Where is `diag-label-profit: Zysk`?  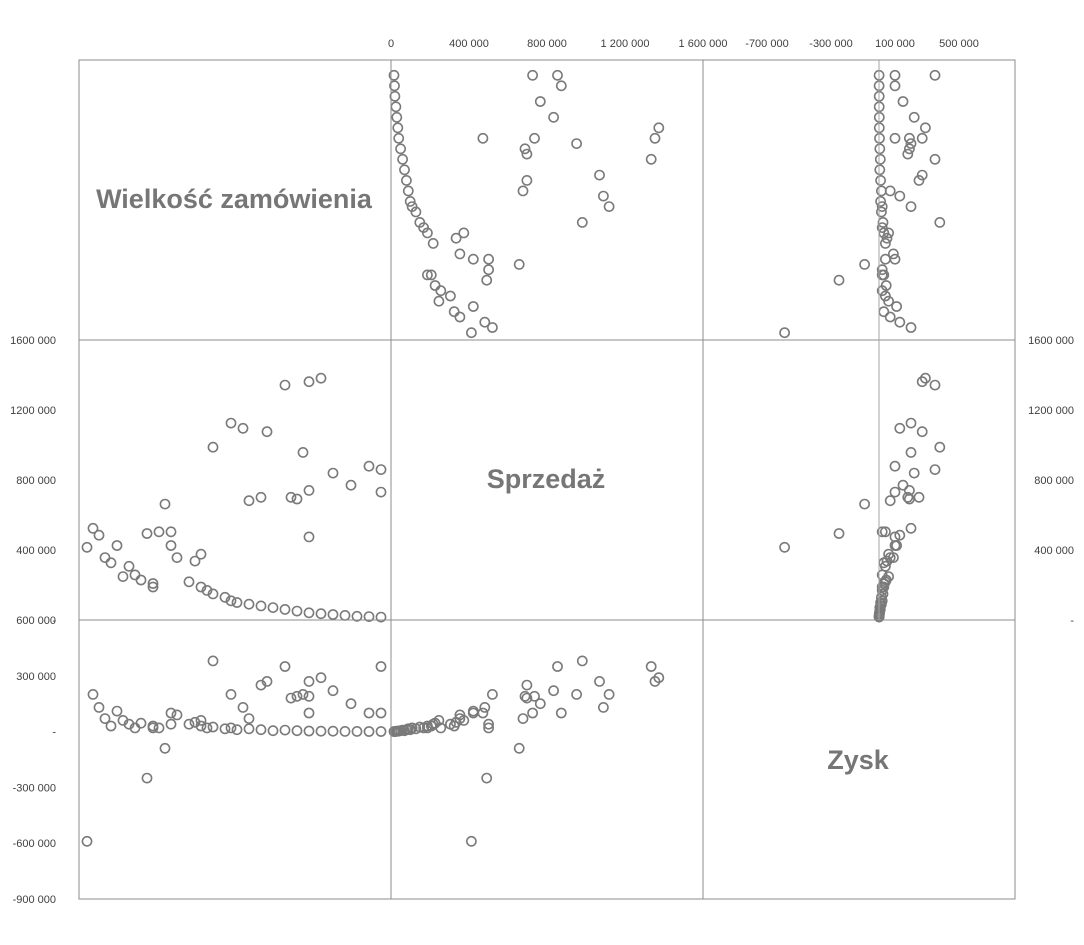 diag-label-profit: Zysk is located at coordinates (858, 760).